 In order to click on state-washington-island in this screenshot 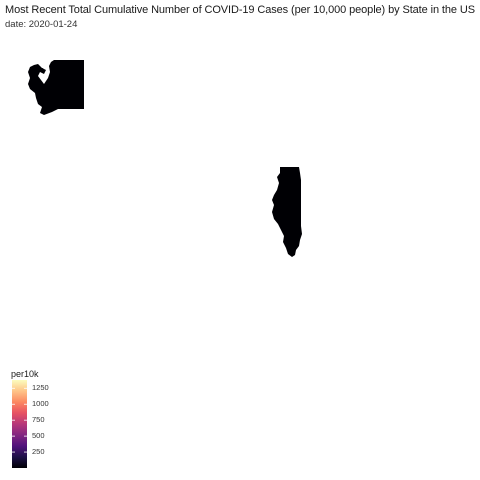, I will do `click(42, 70)`.